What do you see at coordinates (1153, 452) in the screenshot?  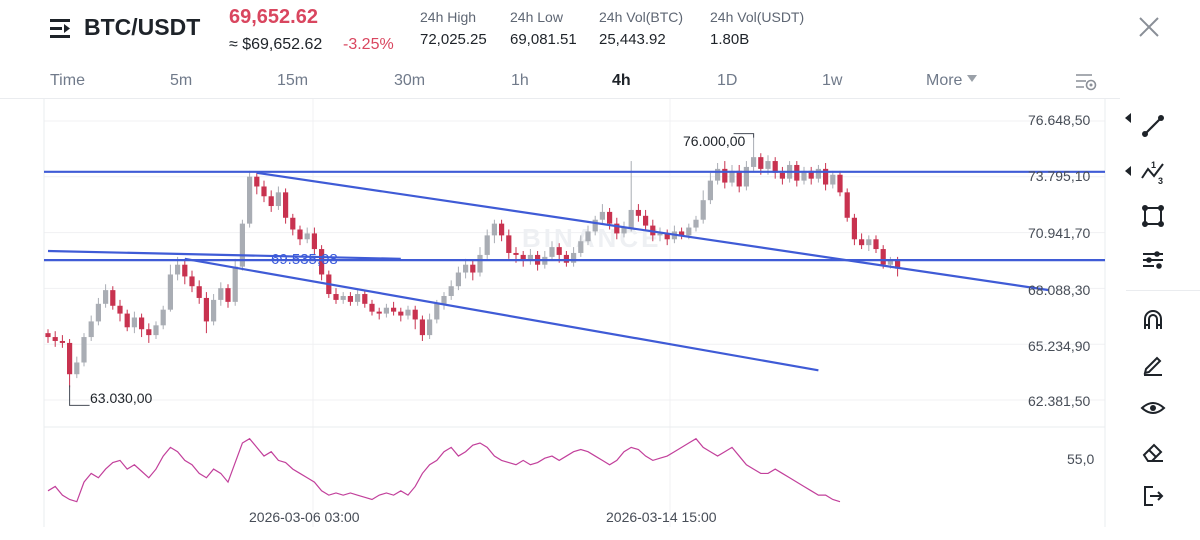 I see `eraser-icon` at bounding box center [1153, 452].